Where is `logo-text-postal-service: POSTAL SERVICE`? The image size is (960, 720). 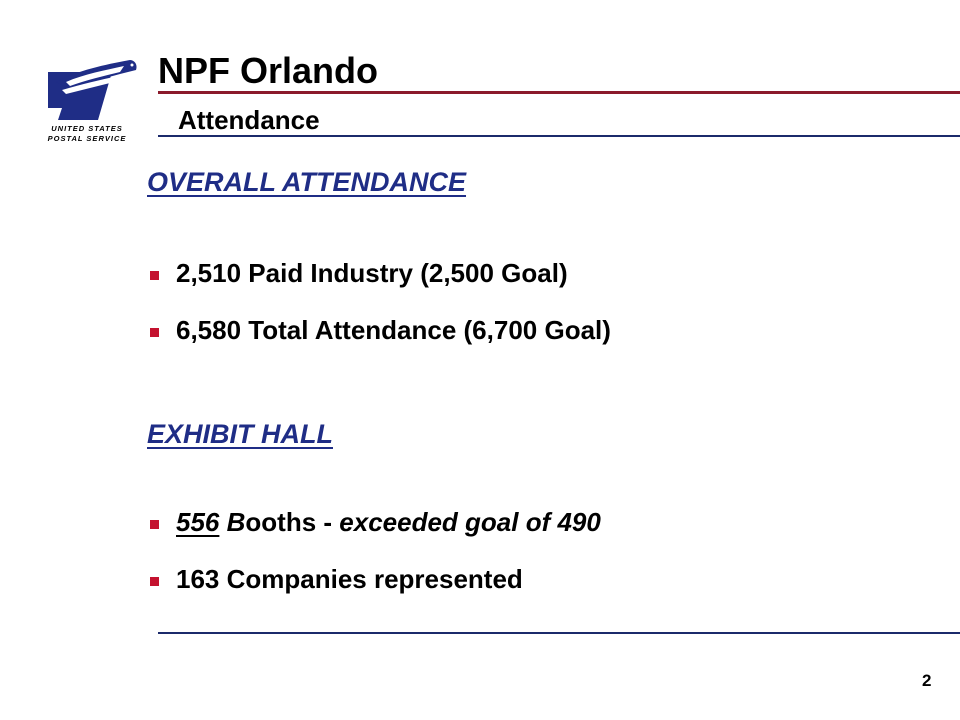
logo-text-postal-service: POSTAL SERVICE is located at coordinates (87, 138).